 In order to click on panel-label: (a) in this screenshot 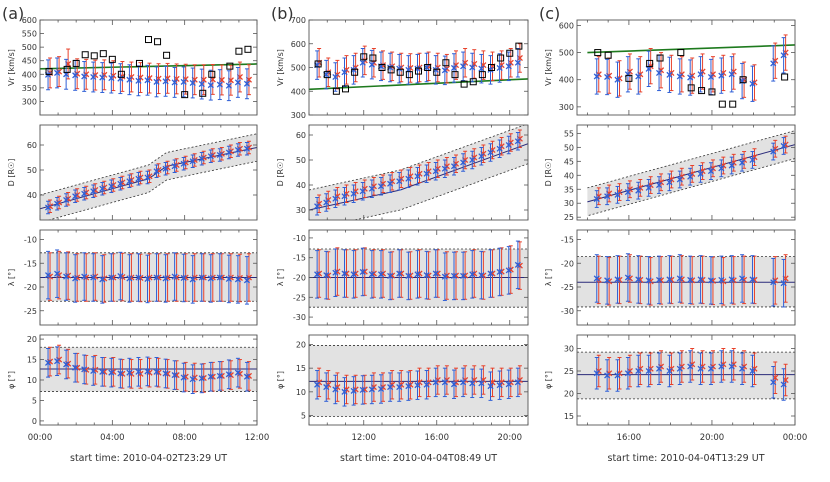, I will do `click(13, 13)`.